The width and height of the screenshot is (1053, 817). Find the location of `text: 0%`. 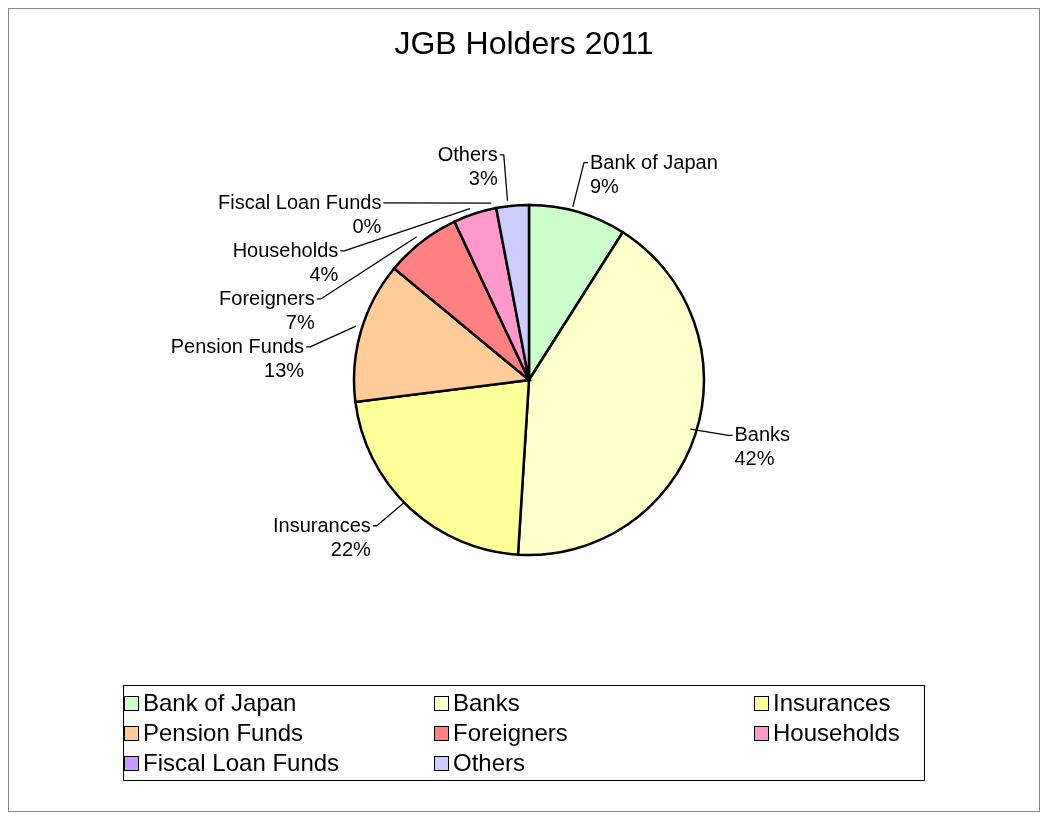

text: 0% is located at coordinates (367, 225).